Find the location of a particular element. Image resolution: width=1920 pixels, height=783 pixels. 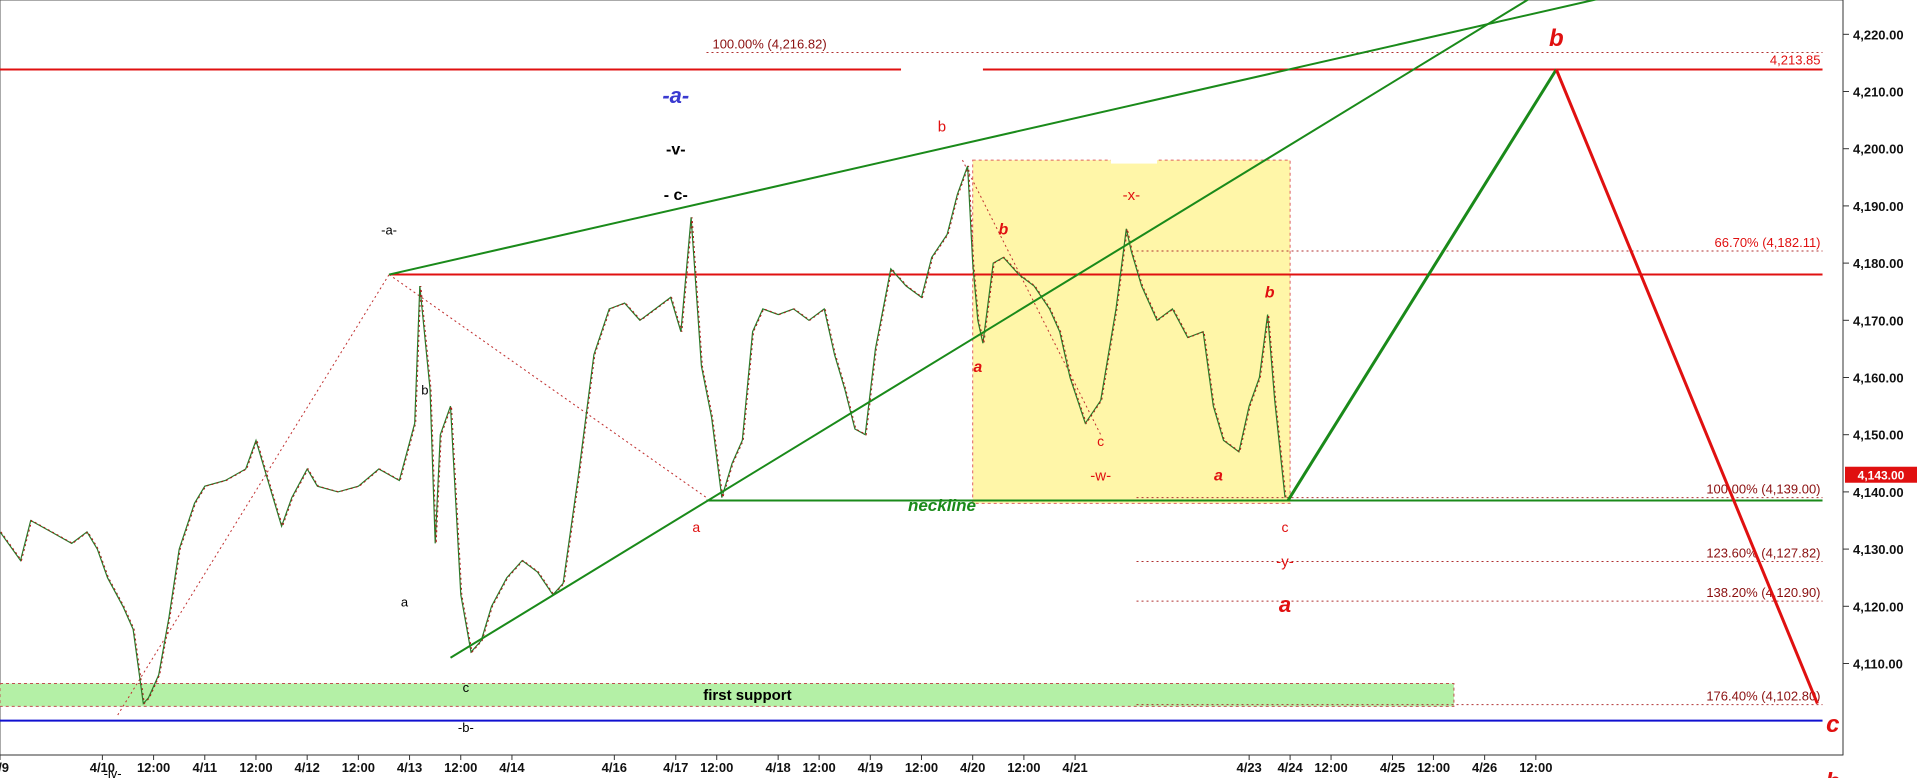

y-tick-label: 4,170.00 is located at coordinates (1878, 320).